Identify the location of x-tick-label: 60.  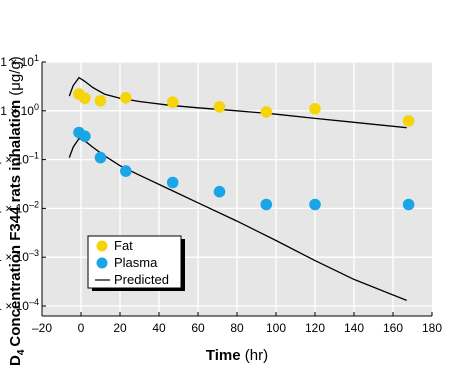
(198, 328).